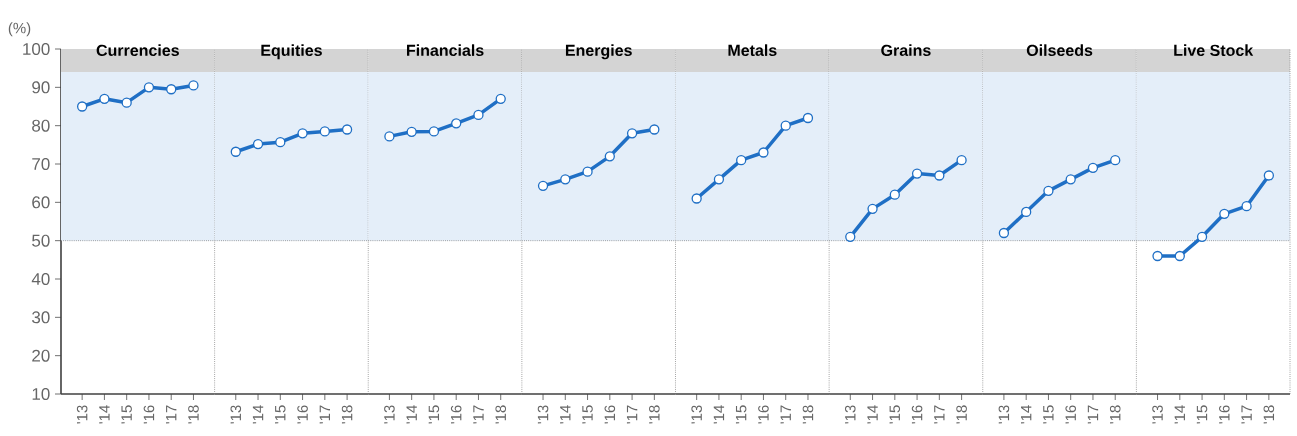 This screenshot has width=1297, height=436. Describe the element at coordinates (40, 279) in the screenshot. I see `y-tick-label: 40` at that location.